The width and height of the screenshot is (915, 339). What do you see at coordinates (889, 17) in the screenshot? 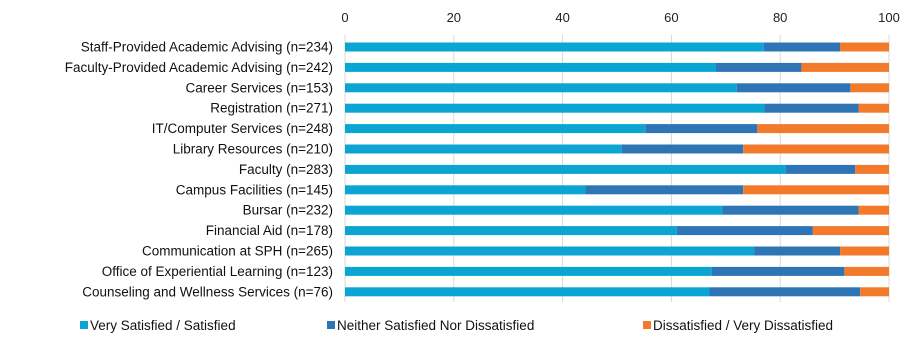
I see `x-tick-label-100: 100` at bounding box center [889, 17].